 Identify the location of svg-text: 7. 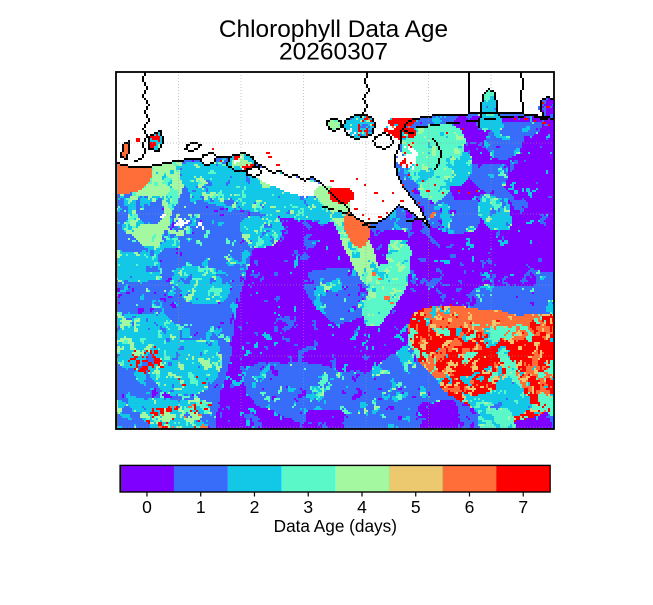
(523, 507).